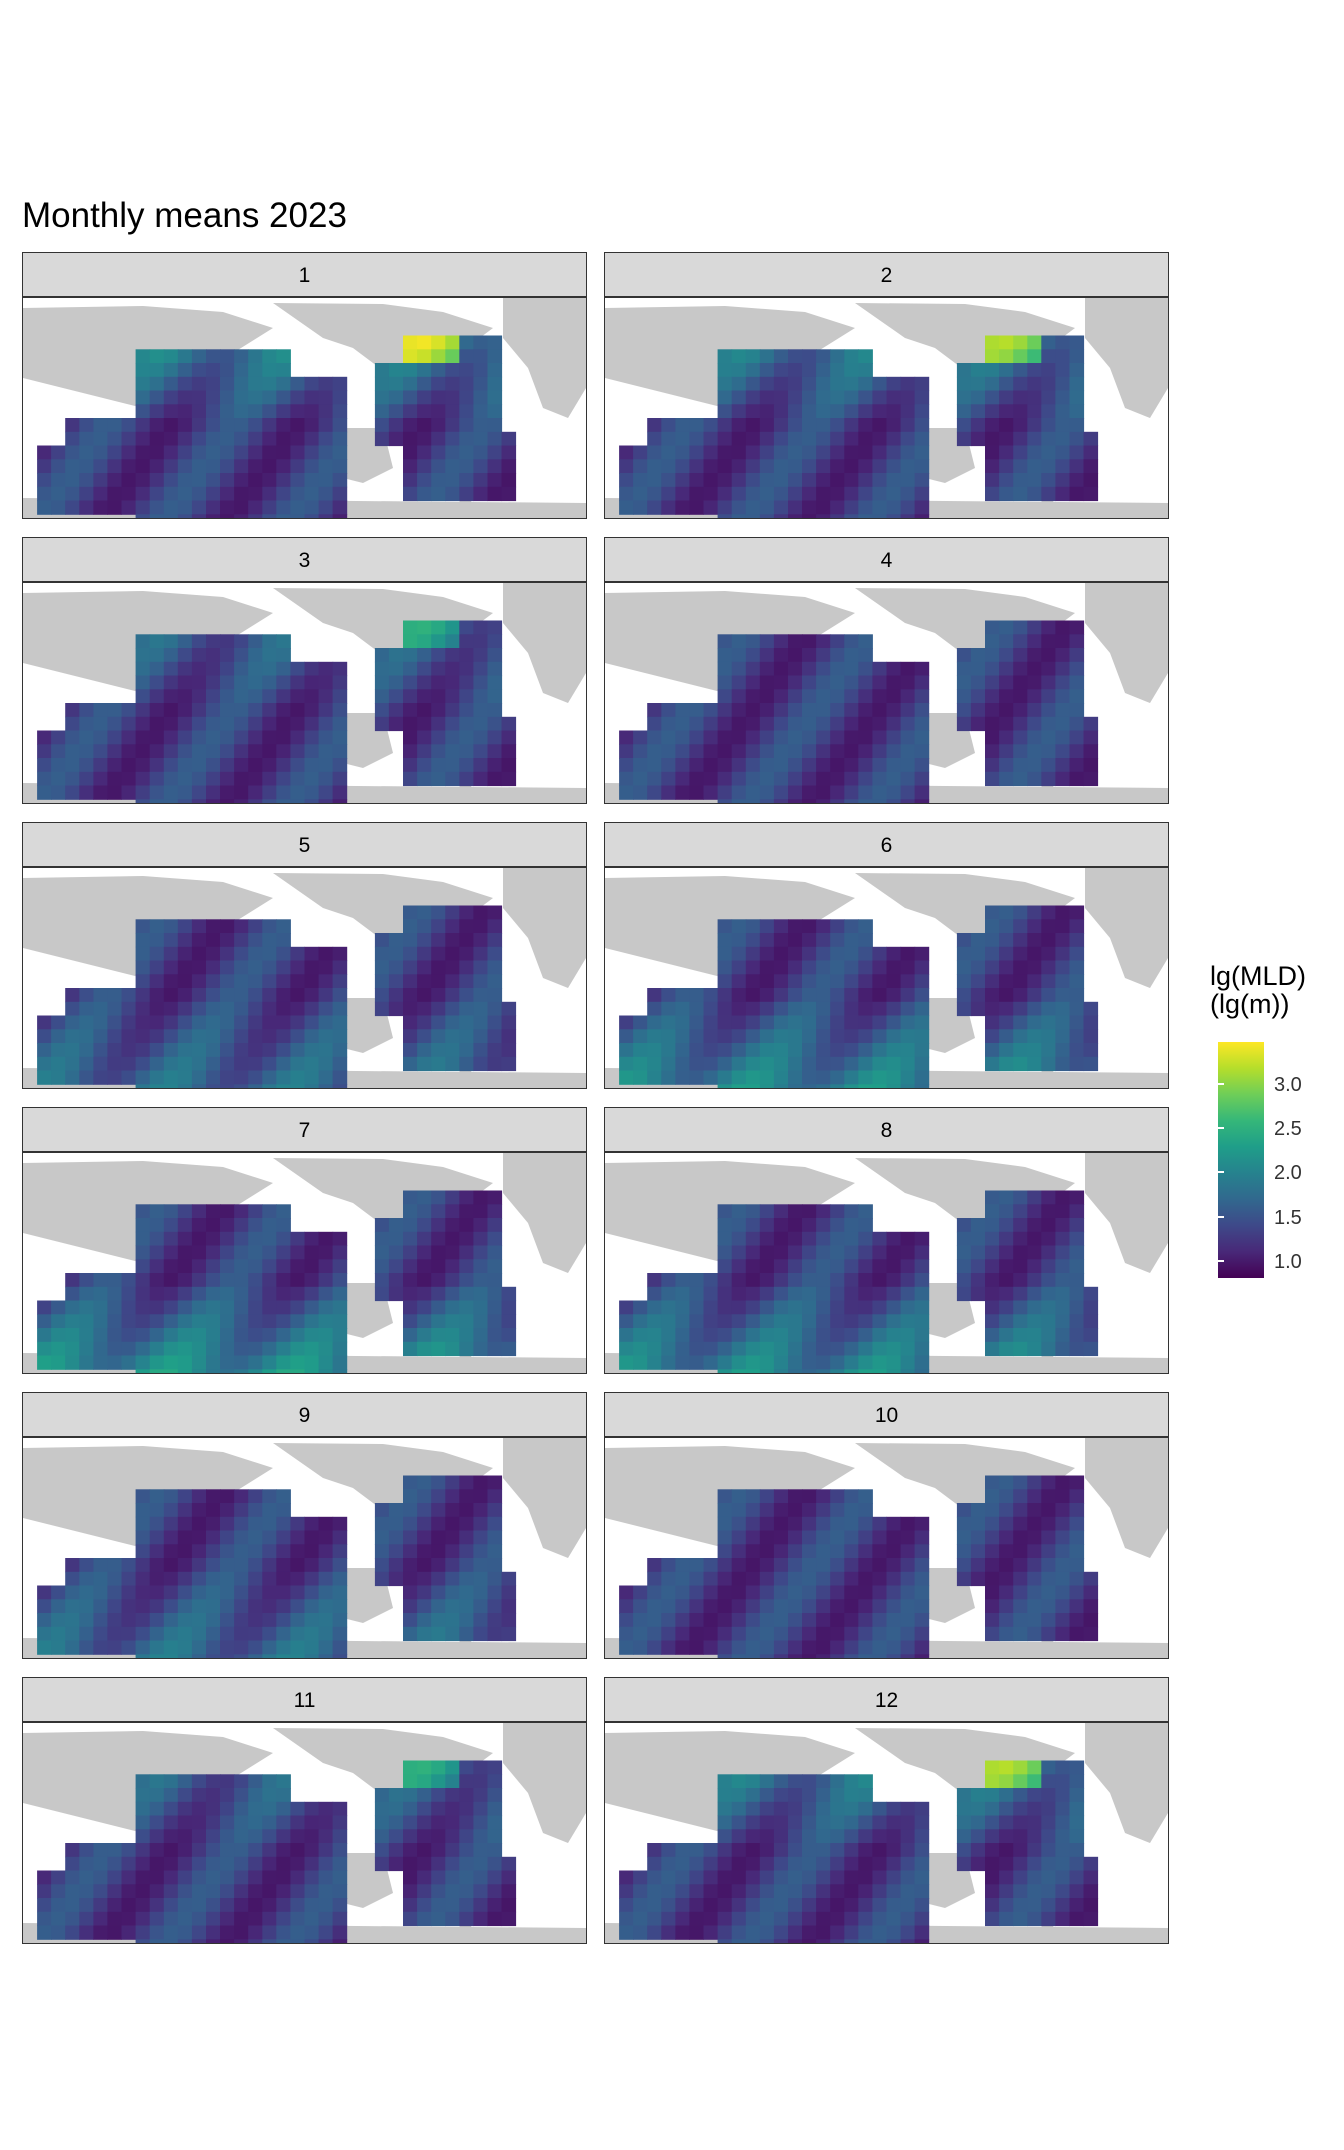  Describe the element at coordinates (886, 274) in the screenshot. I see `facet-strip: 2` at that location.